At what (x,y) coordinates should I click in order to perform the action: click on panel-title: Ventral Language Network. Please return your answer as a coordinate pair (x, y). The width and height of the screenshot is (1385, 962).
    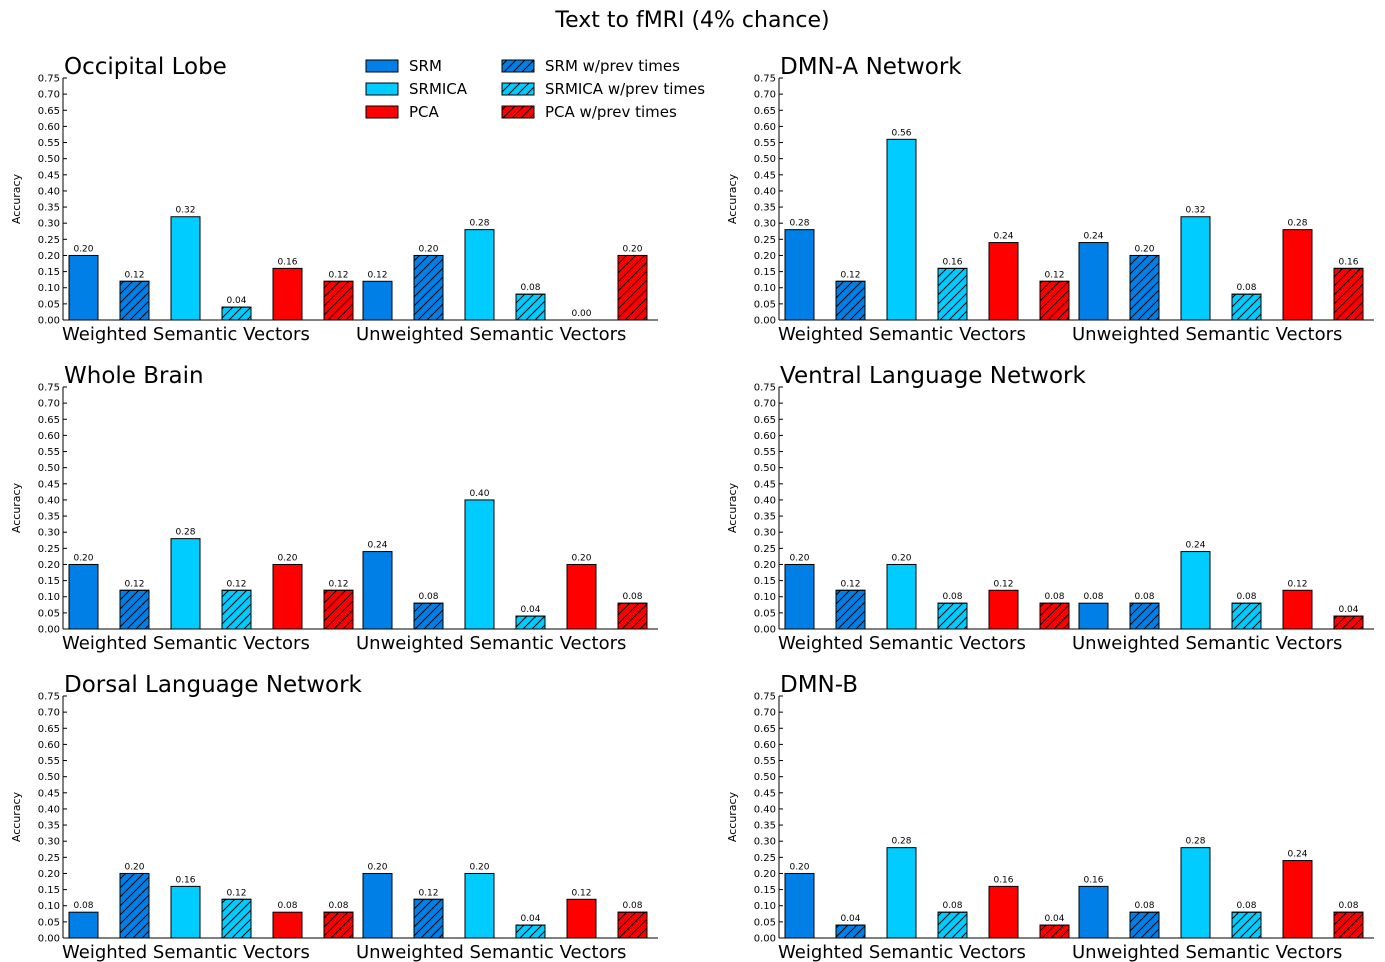
    Looking at the image, I should click on (933, 376).